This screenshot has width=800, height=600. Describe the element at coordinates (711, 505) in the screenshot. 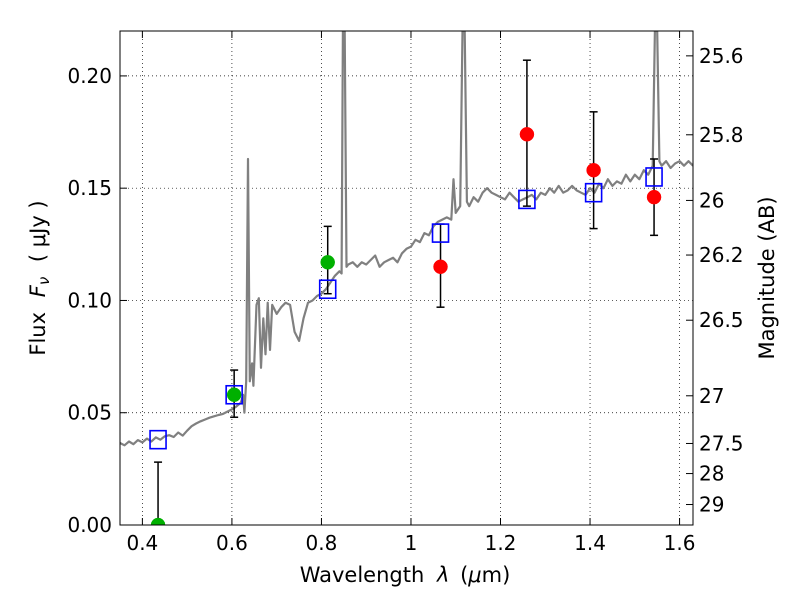

I see `mag-tick-label: 29` at that location.